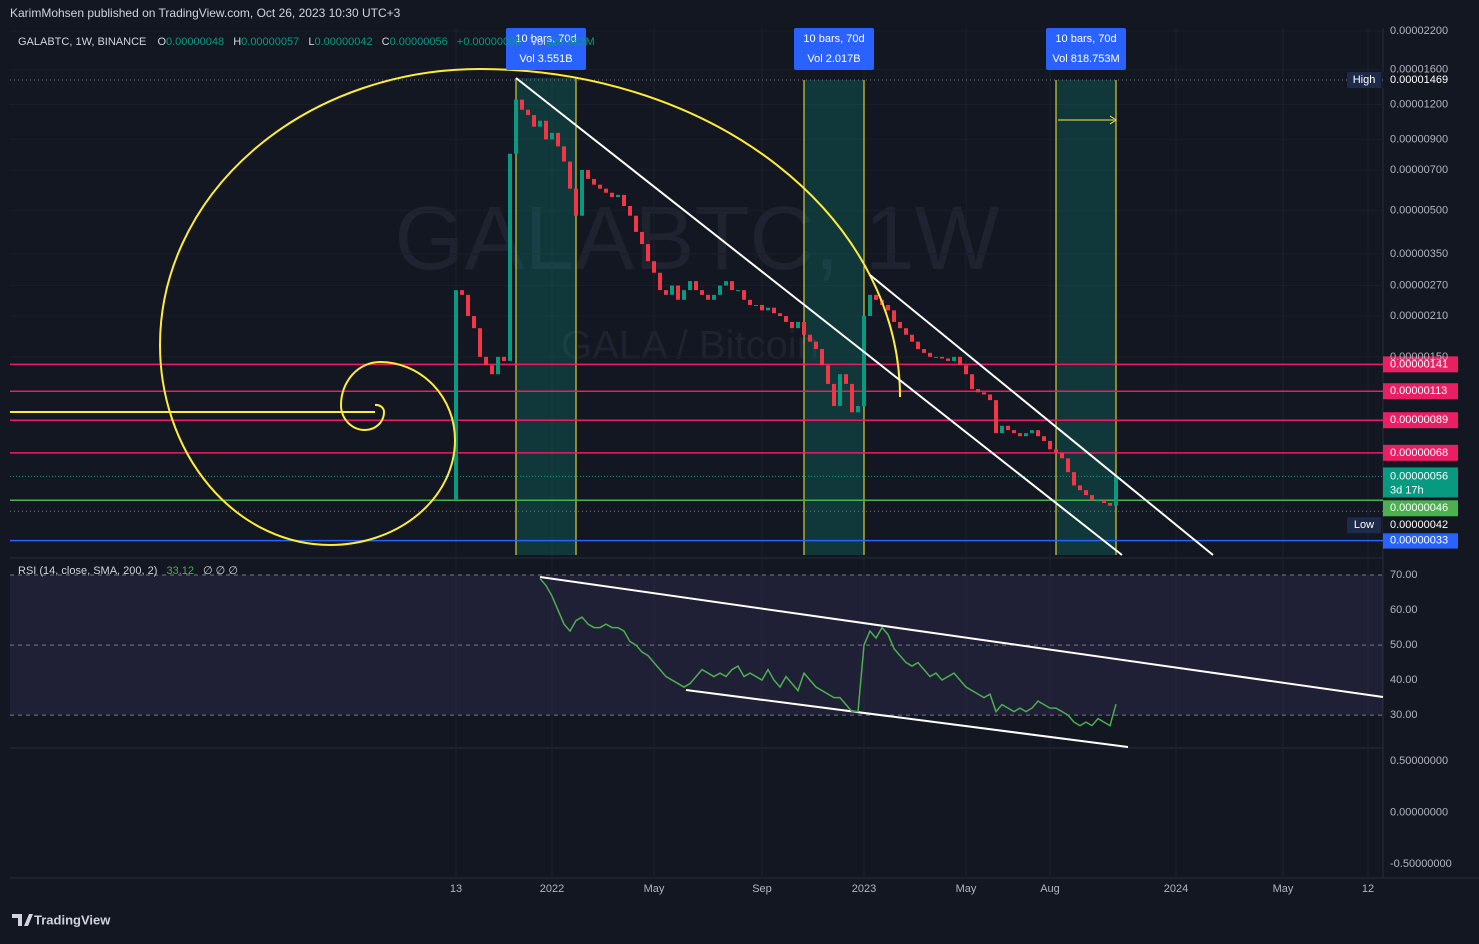 Image resolution: width=1479 pixels, height=944 pixels. I want to click on range-volume: Vol 818.753M, so click(1085, 59).